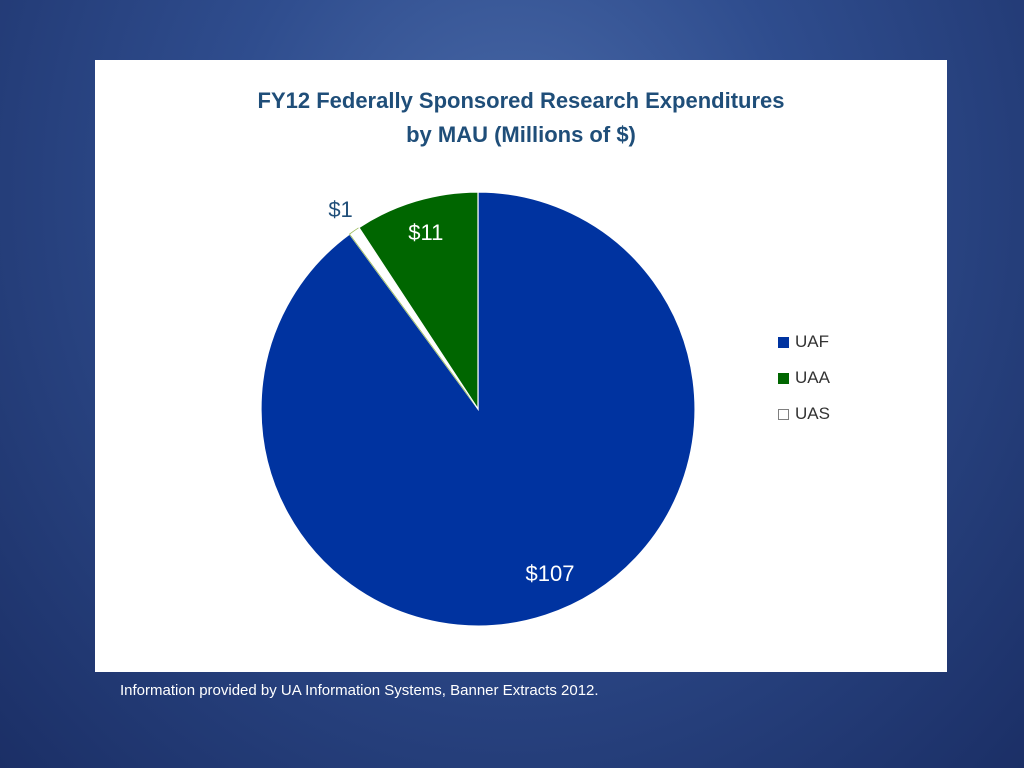  What do you see at coordinates (812, 341) in the screenshot?
I see `legend-label-uaf: UAF` at bounding box center [812, 341].